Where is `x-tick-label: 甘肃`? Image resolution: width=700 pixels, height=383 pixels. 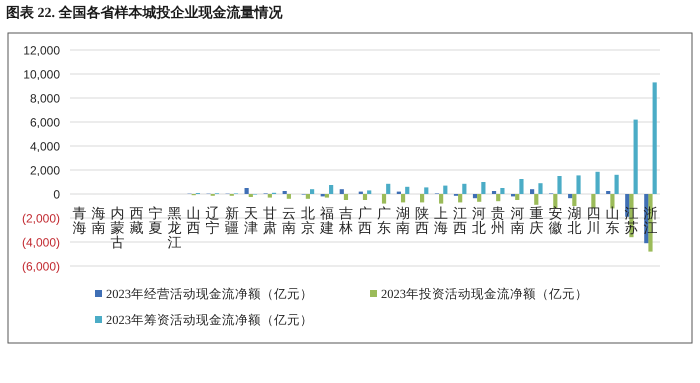
x-tick-label: 甘肃 is located at coordinates (269, 221).